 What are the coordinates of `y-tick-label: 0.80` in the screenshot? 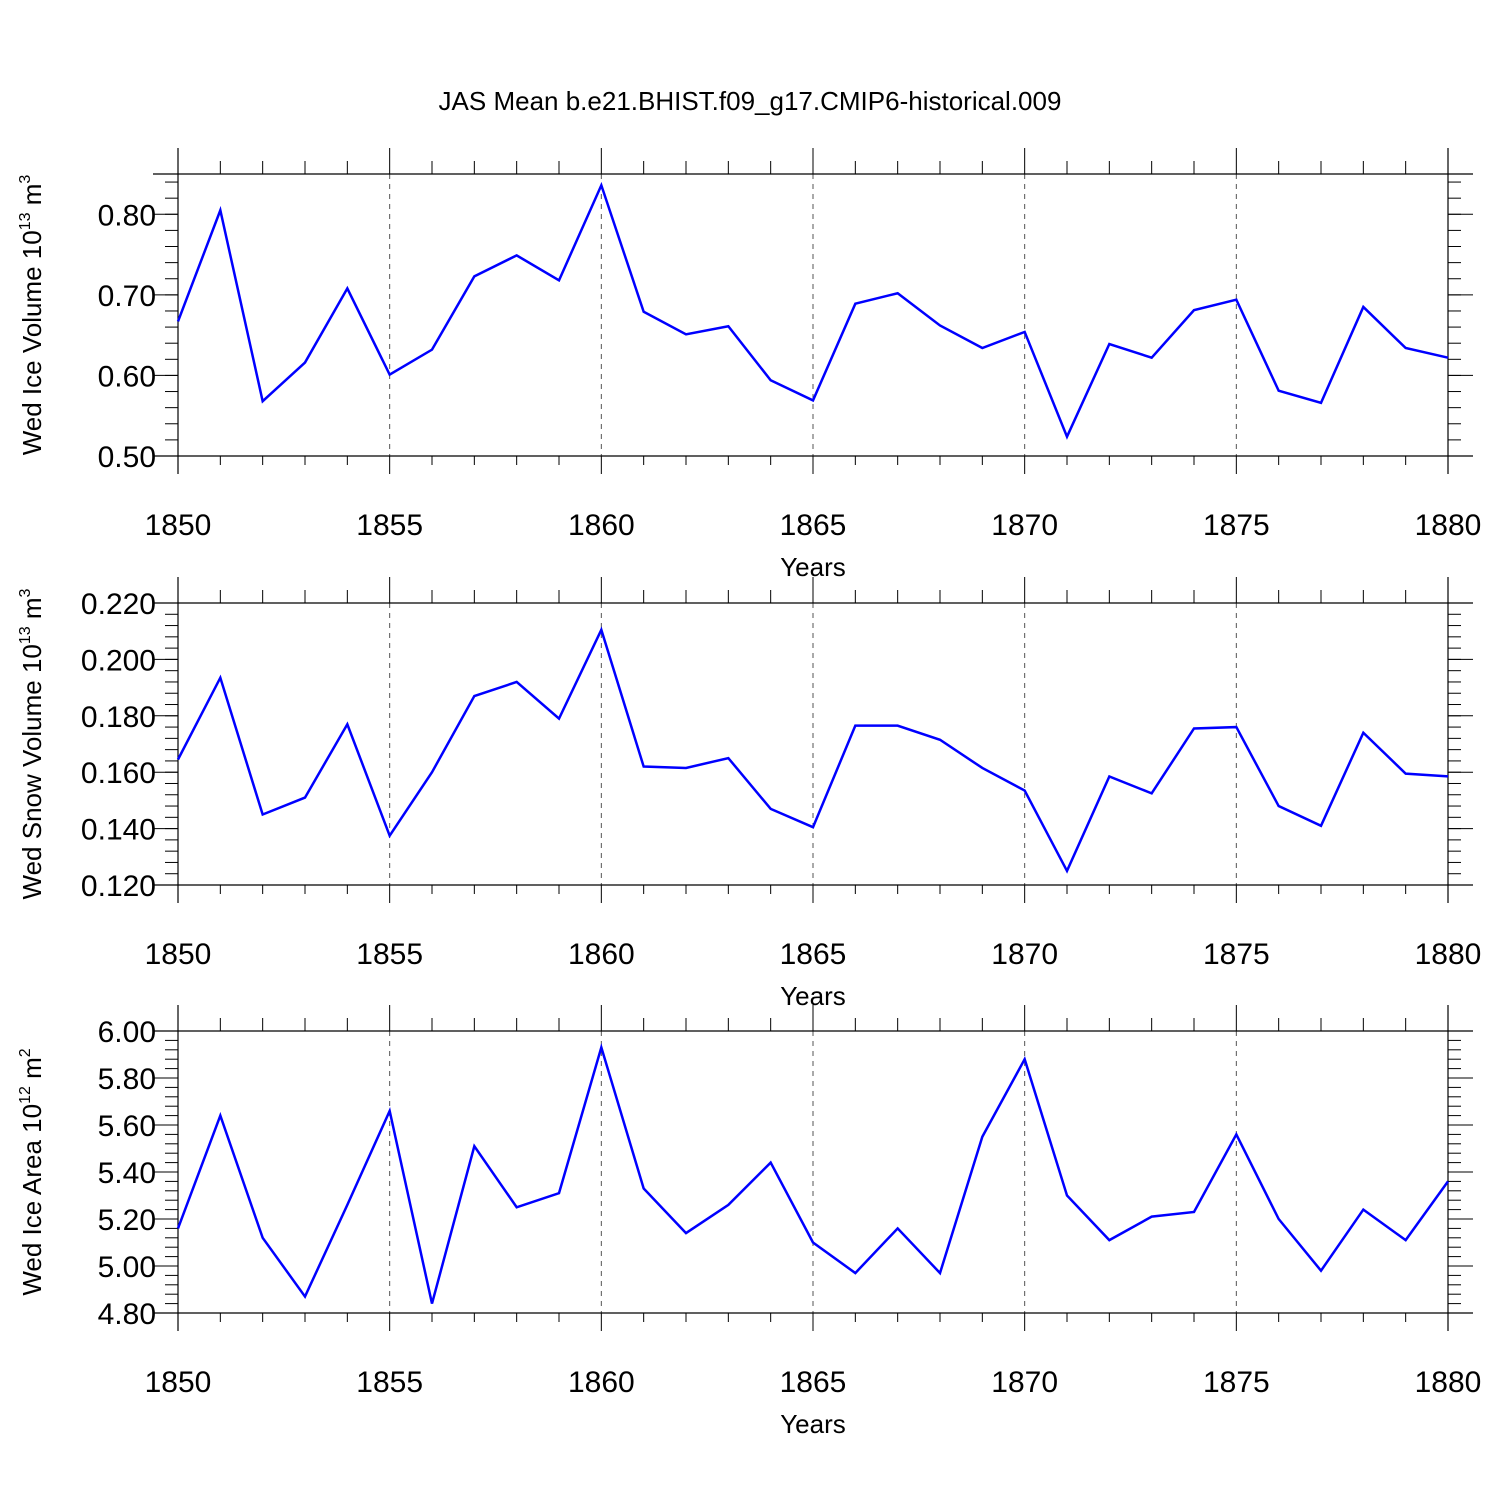 It's located at (127, 215).